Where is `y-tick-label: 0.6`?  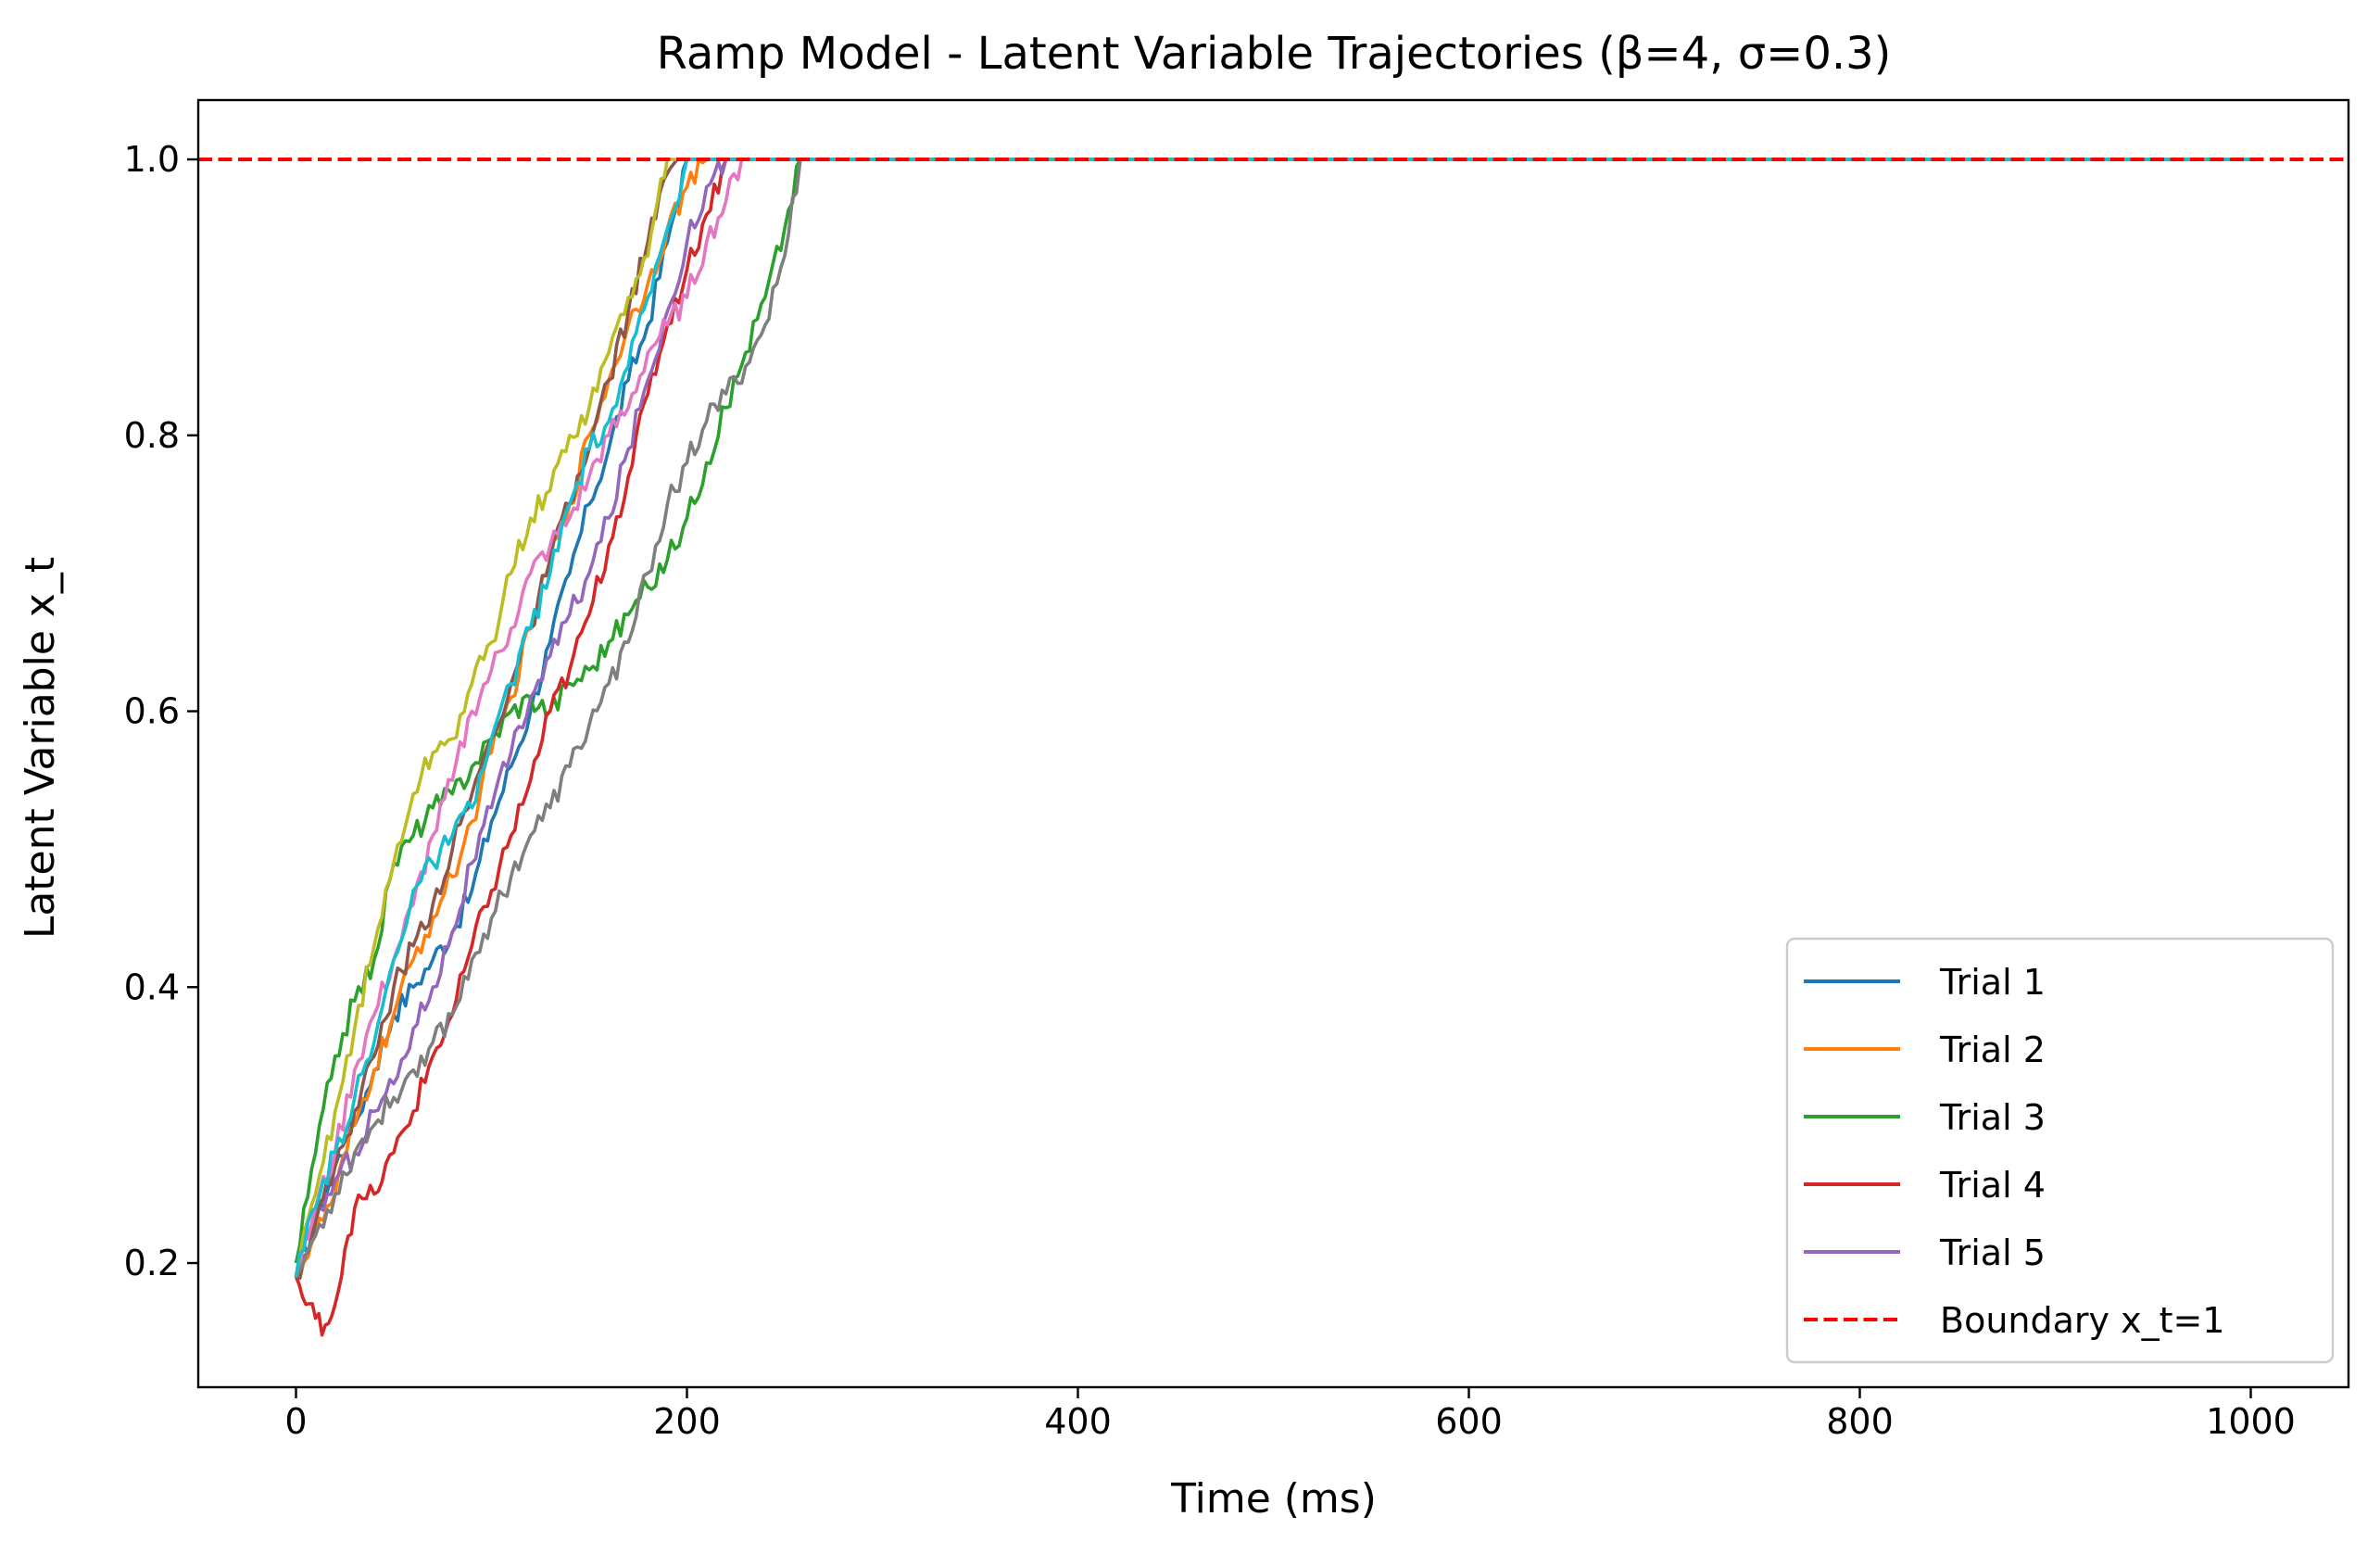
y-tick-label: 0.6 is located at coordinates (152, 711).